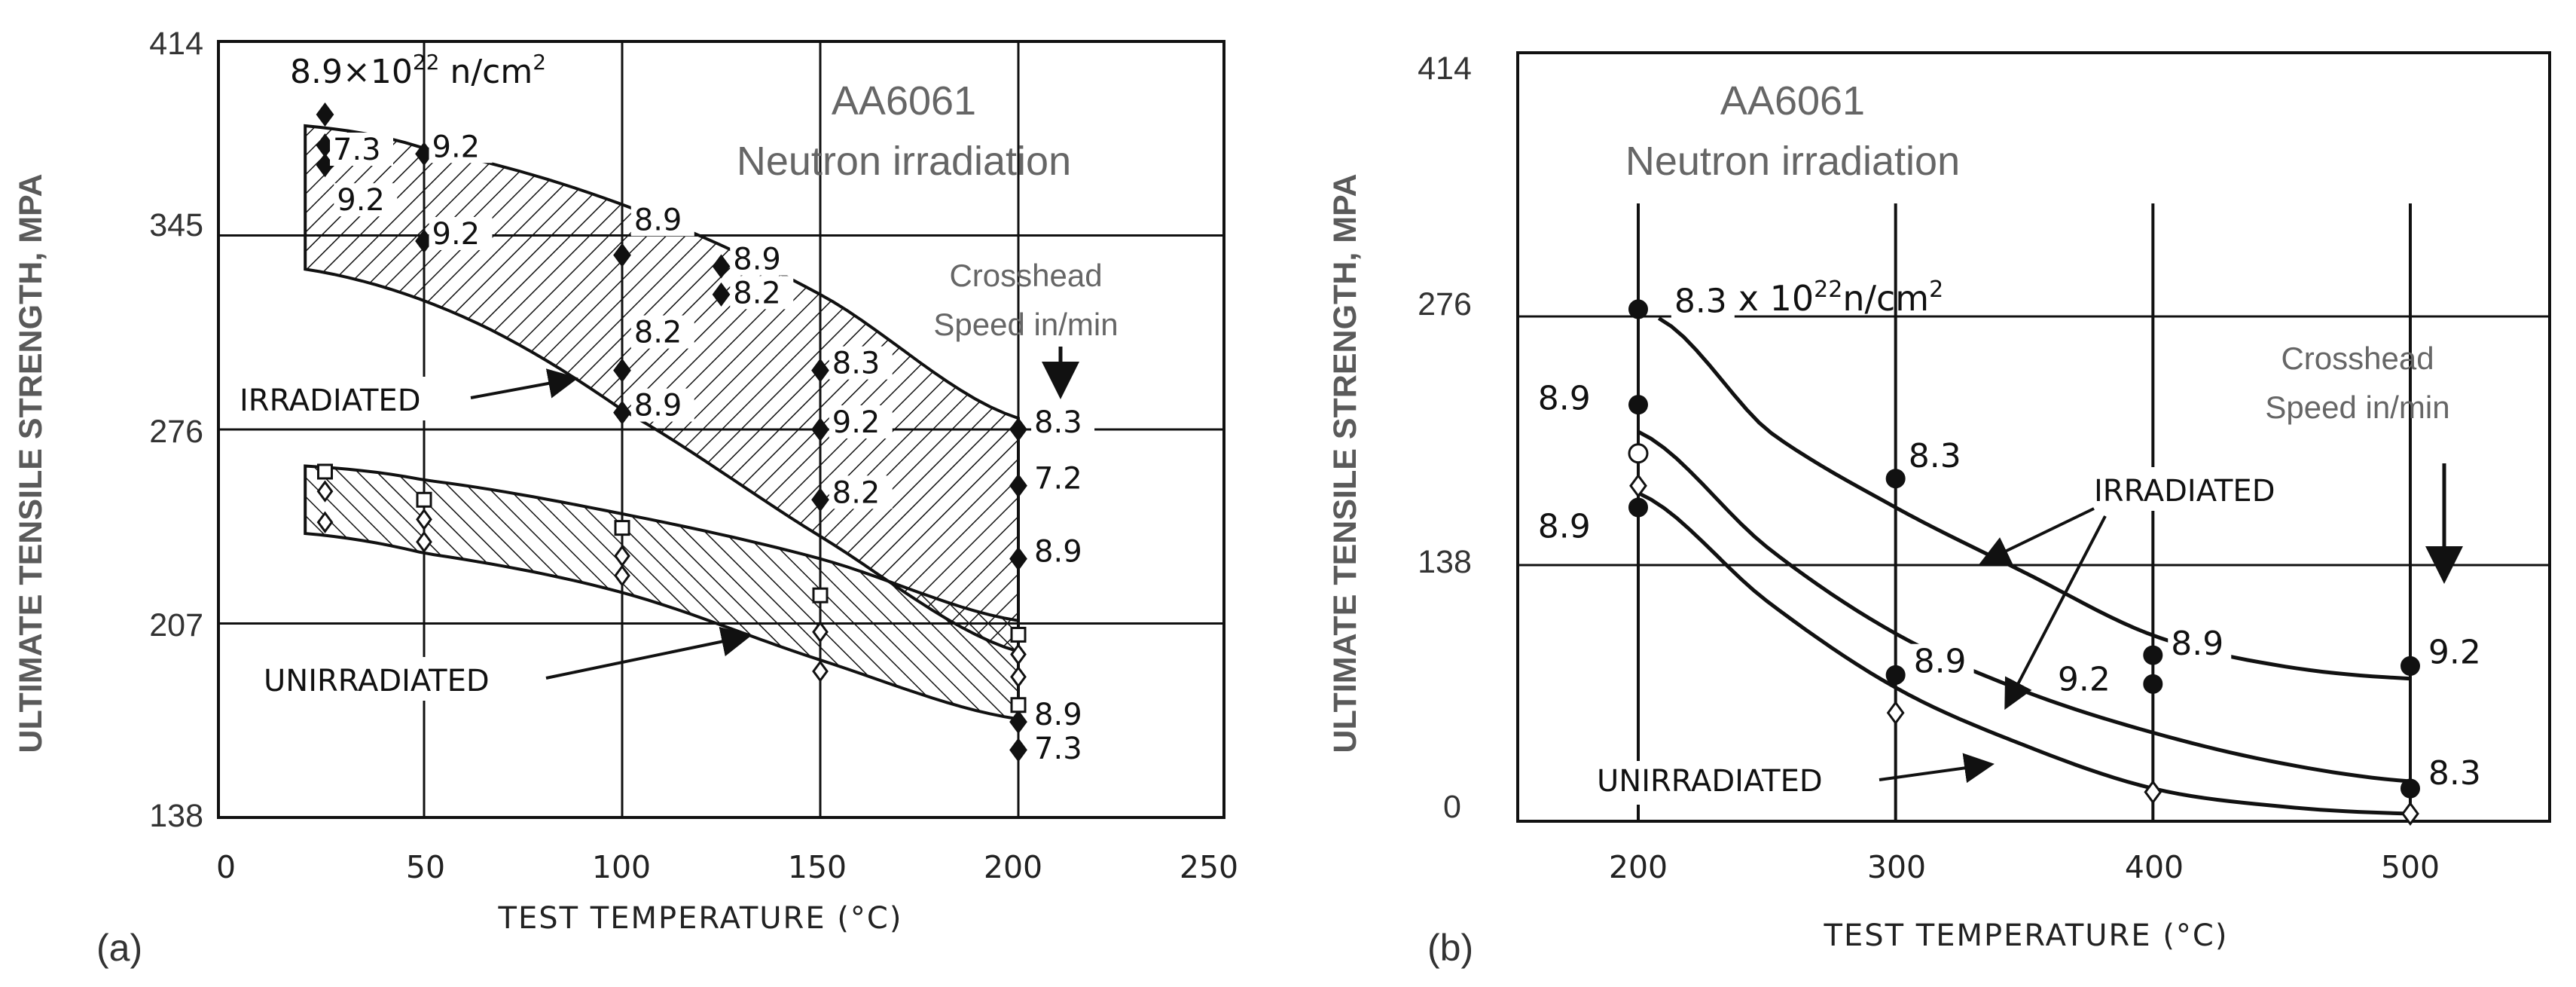 This screenshot has height=987, width=2576. I want to click on chart-a-xtick-250: 250, so click(1209, 867).